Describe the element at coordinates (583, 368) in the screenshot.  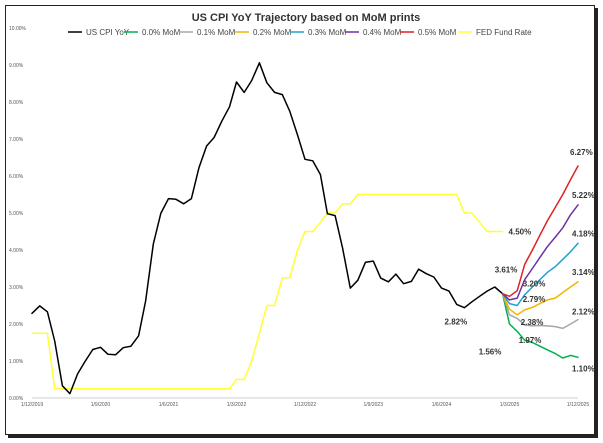
I see `data-label: 1.10%` at that location.